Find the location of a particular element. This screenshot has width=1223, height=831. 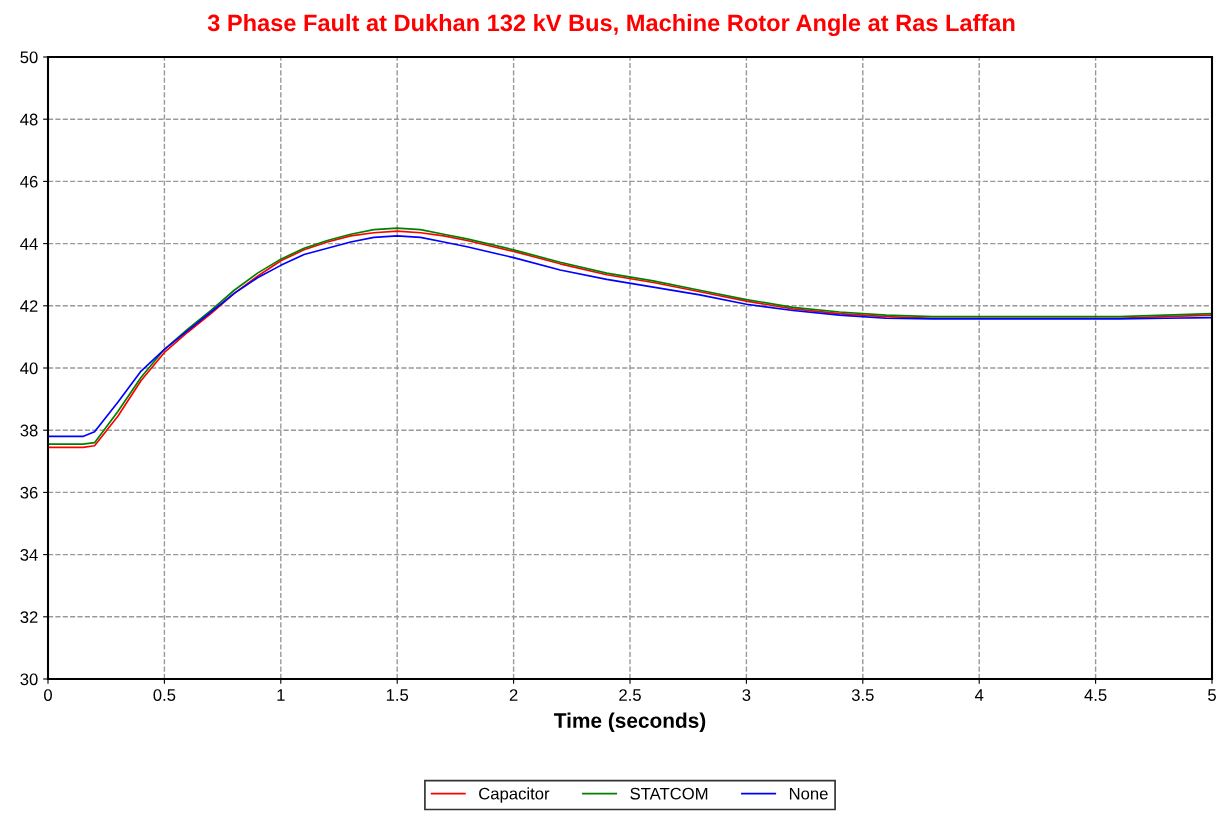

y-tick-label: 40 is located at coordinates (29, 368).